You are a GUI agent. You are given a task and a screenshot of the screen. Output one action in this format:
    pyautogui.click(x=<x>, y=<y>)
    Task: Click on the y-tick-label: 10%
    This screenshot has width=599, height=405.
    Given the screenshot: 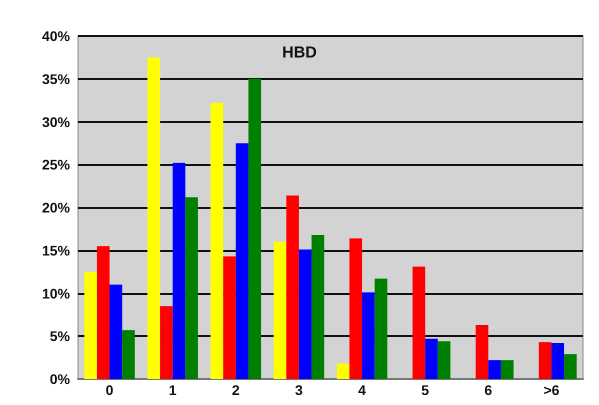 What is the action you would take?
    pyautogui.click(x=56, y=293)
    